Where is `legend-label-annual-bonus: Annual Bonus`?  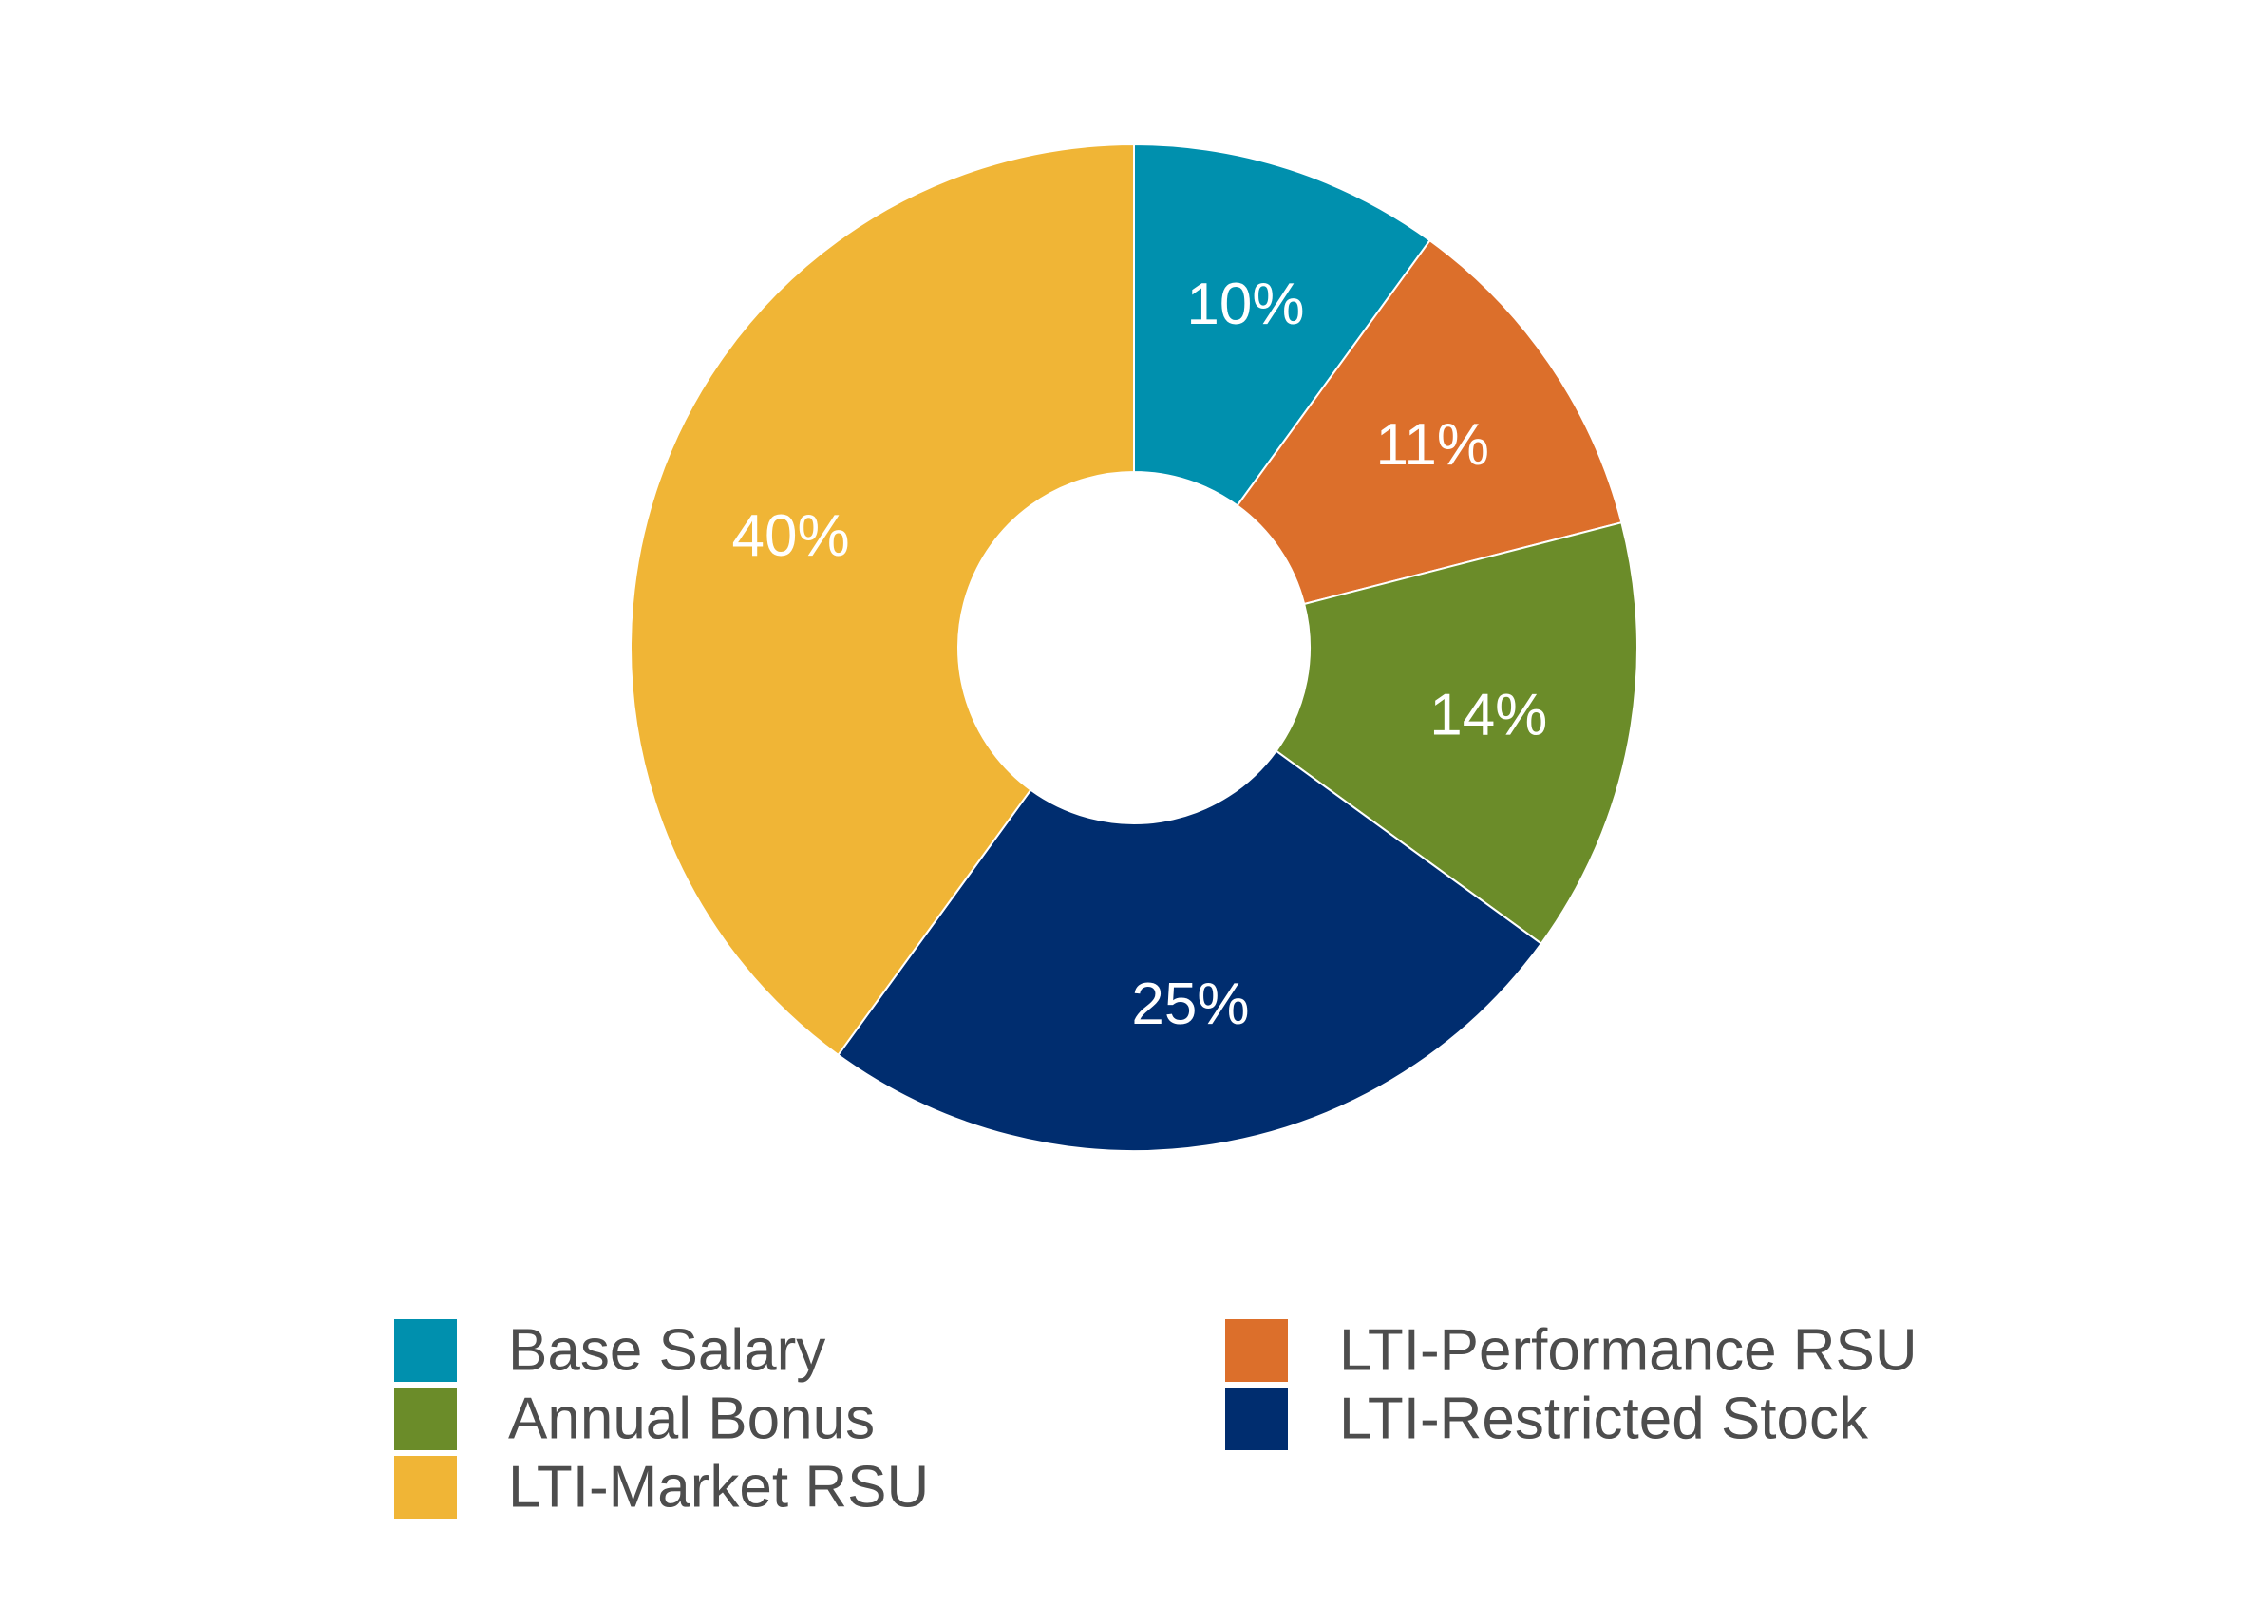
legend-label-annual-bonus: Annual Bonus is located at coordinates (692, 1419).